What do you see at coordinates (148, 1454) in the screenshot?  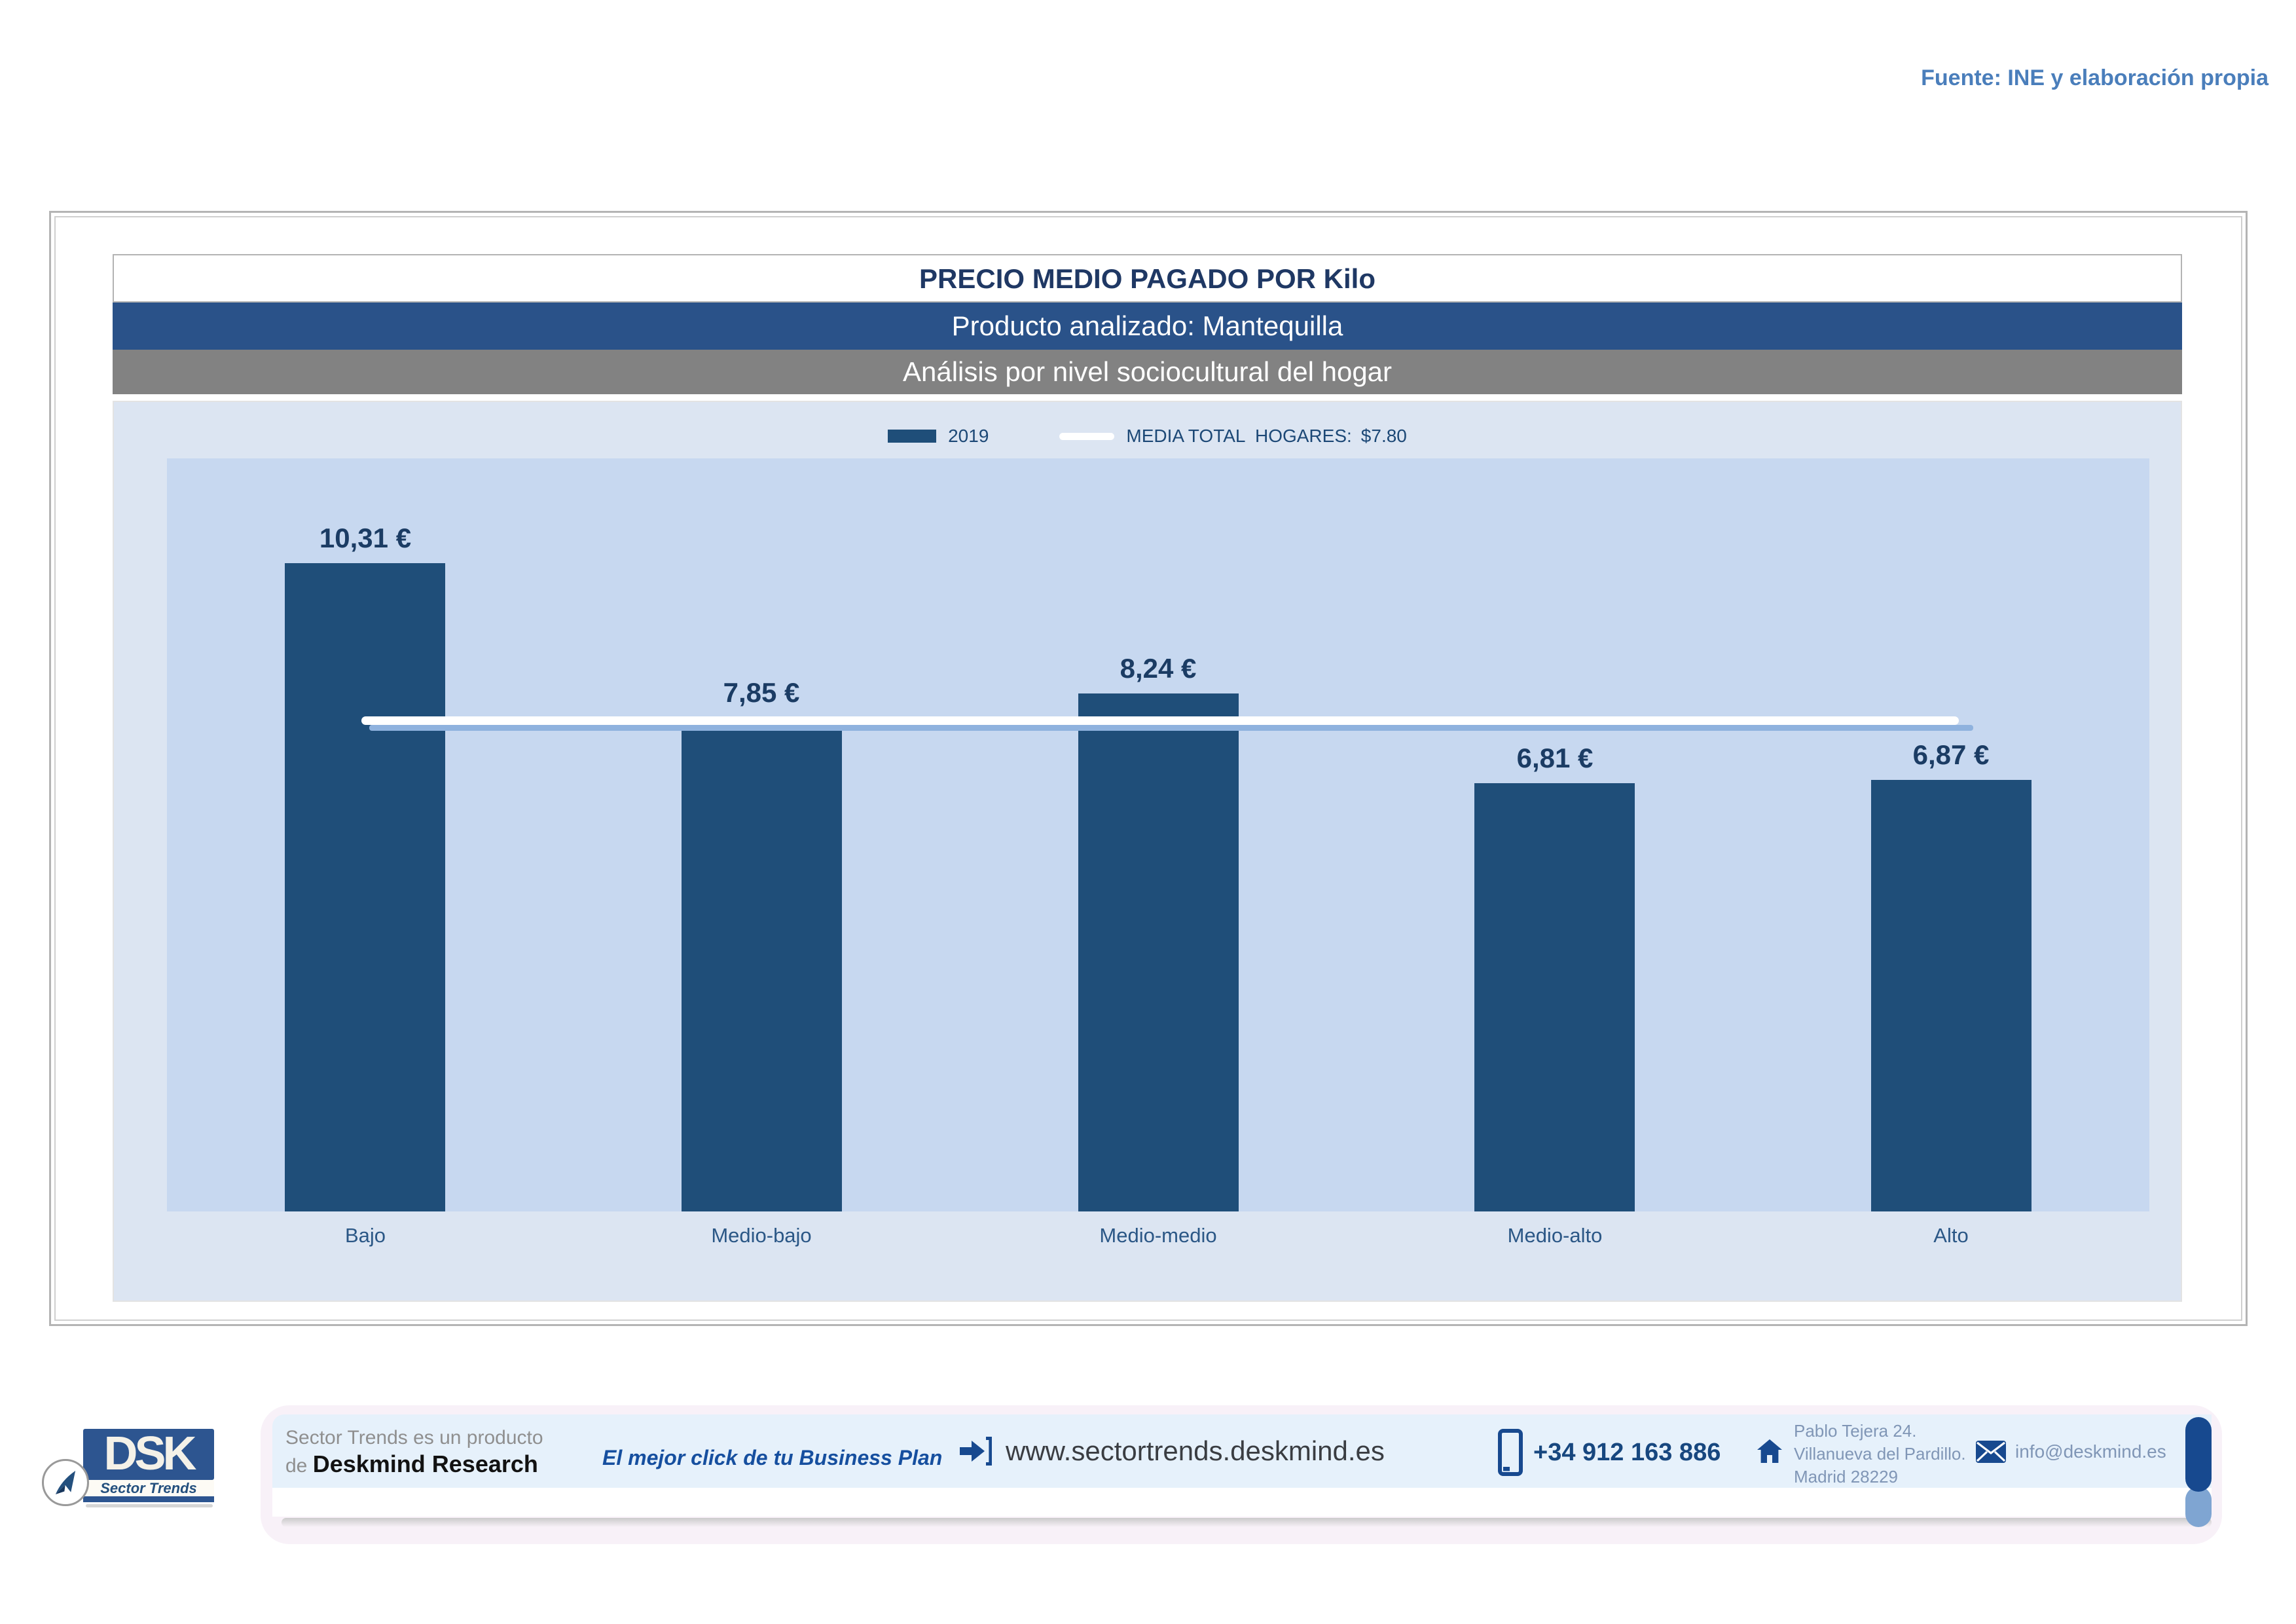 I see `dsk-logo: DSK` at bounding box center [148, 1454].